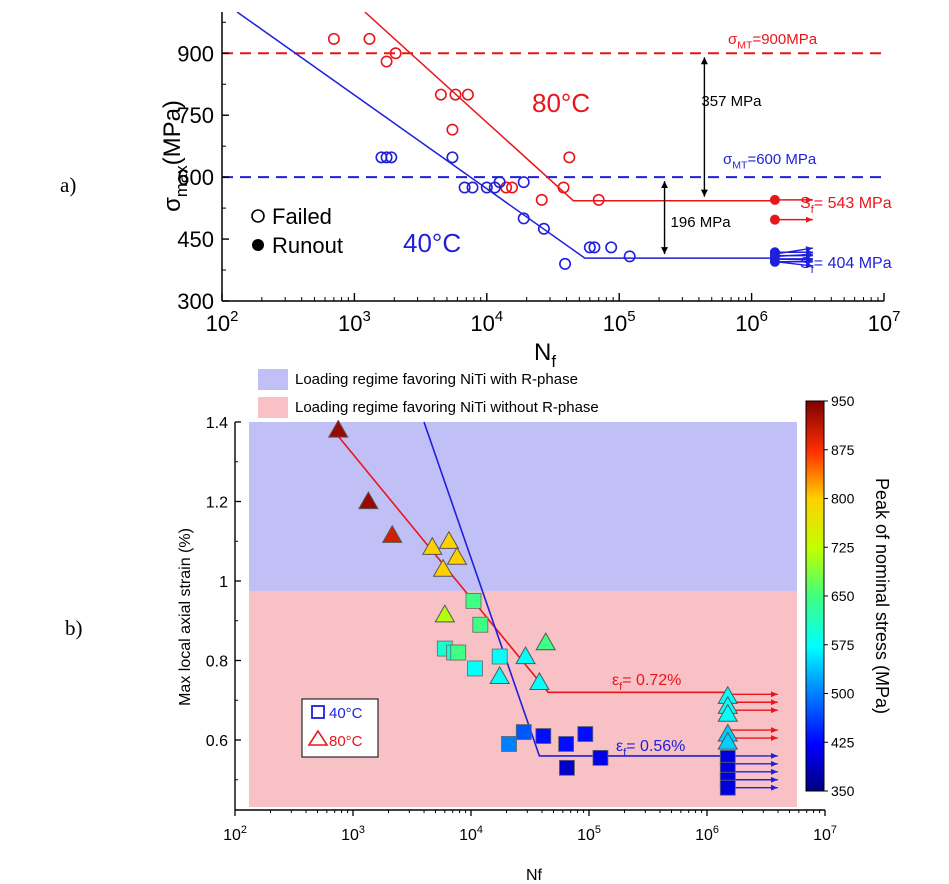 This screenshot has width=949, height=884. Describe the element at coordinates (619, 322) in the screenshot. I see `x-tick-label-a: 10⁵` at that location.